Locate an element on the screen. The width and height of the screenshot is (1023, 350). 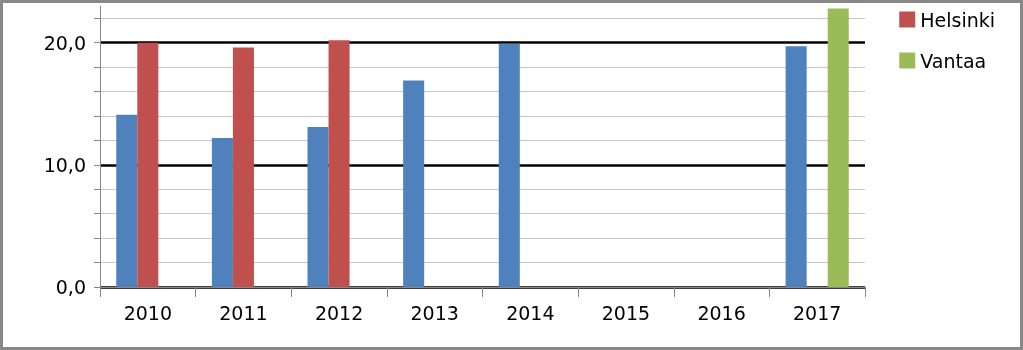
x-tick-label: 2015 is located at coordinates (626, 312).